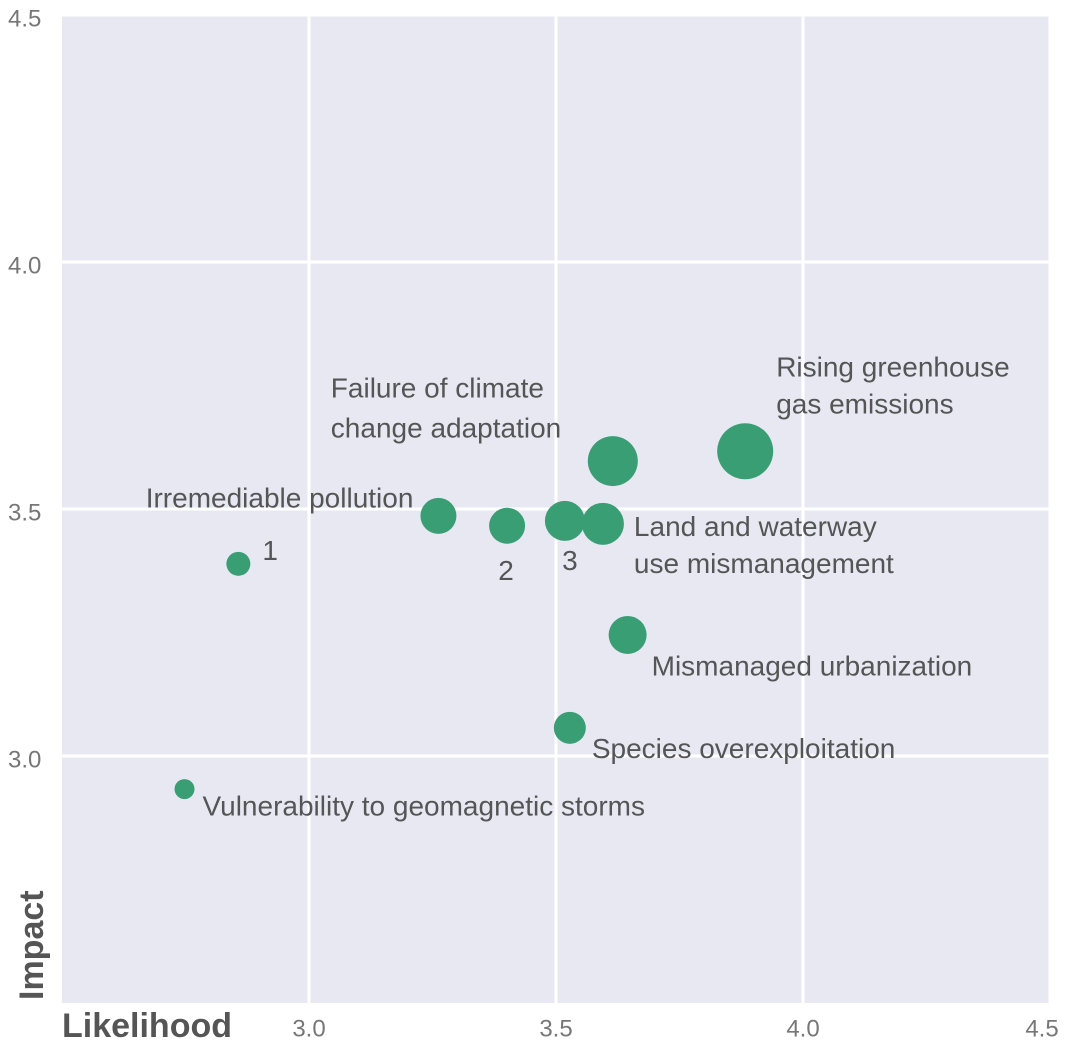  Describe the element at coordinates (1041, 1028) in the screenshot. I see `x-tick-label: 4.5` at that location.